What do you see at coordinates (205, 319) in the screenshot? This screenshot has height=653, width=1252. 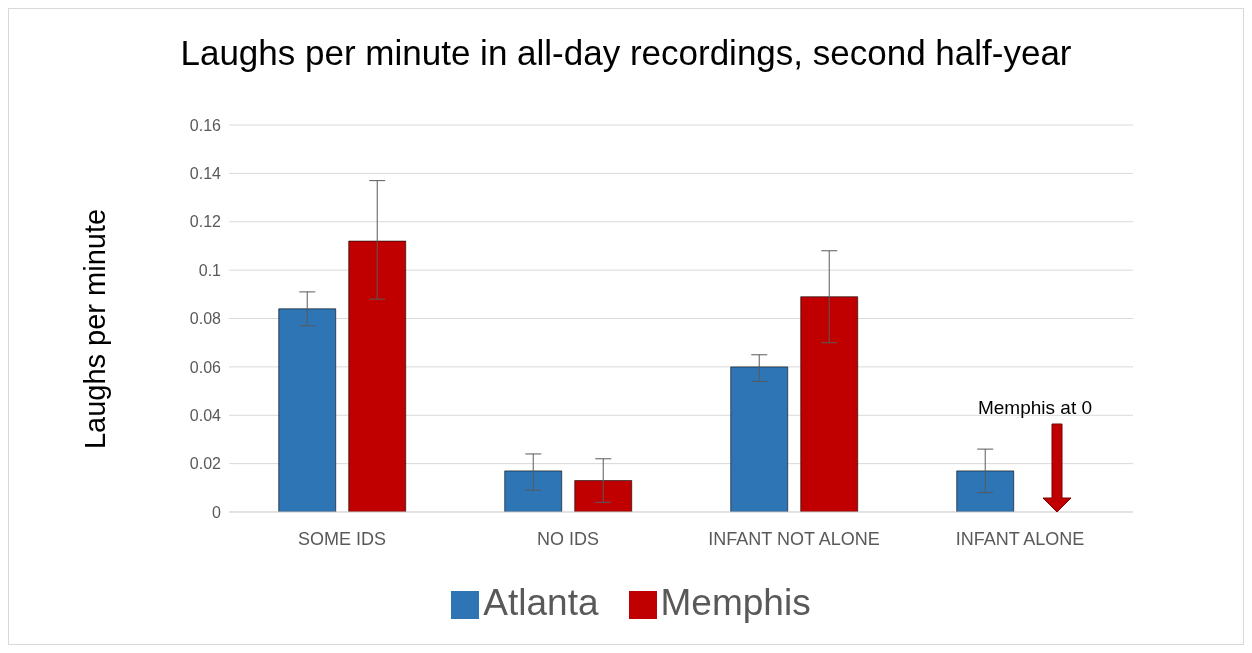 I see `y-tick-label: 0.08` at bounding box center [205, 319].